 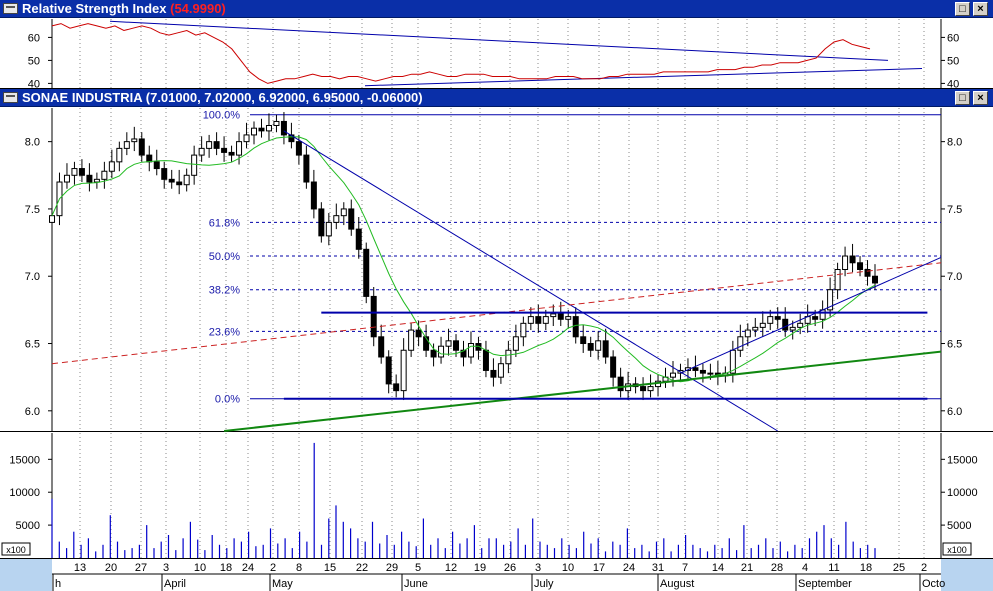 I want to click on price-y-tick-label-left: 8.0, so click(x=32, y=143).